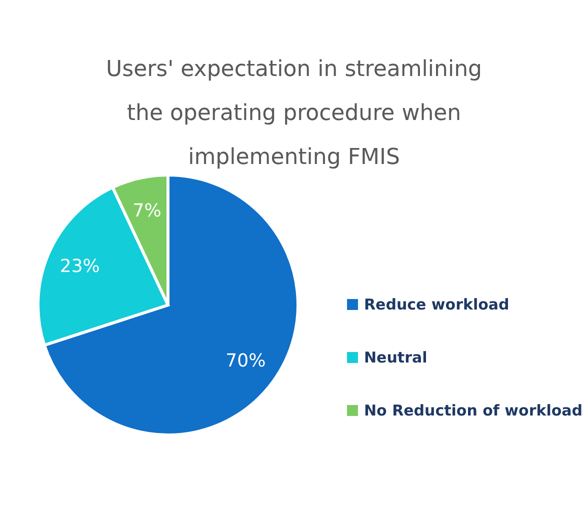 This screenshot has height=507, width=588. What do you see at coordinates (246, 361) in the screenshot?
I see `data-label: 70%` at bounding box center [246, 361].